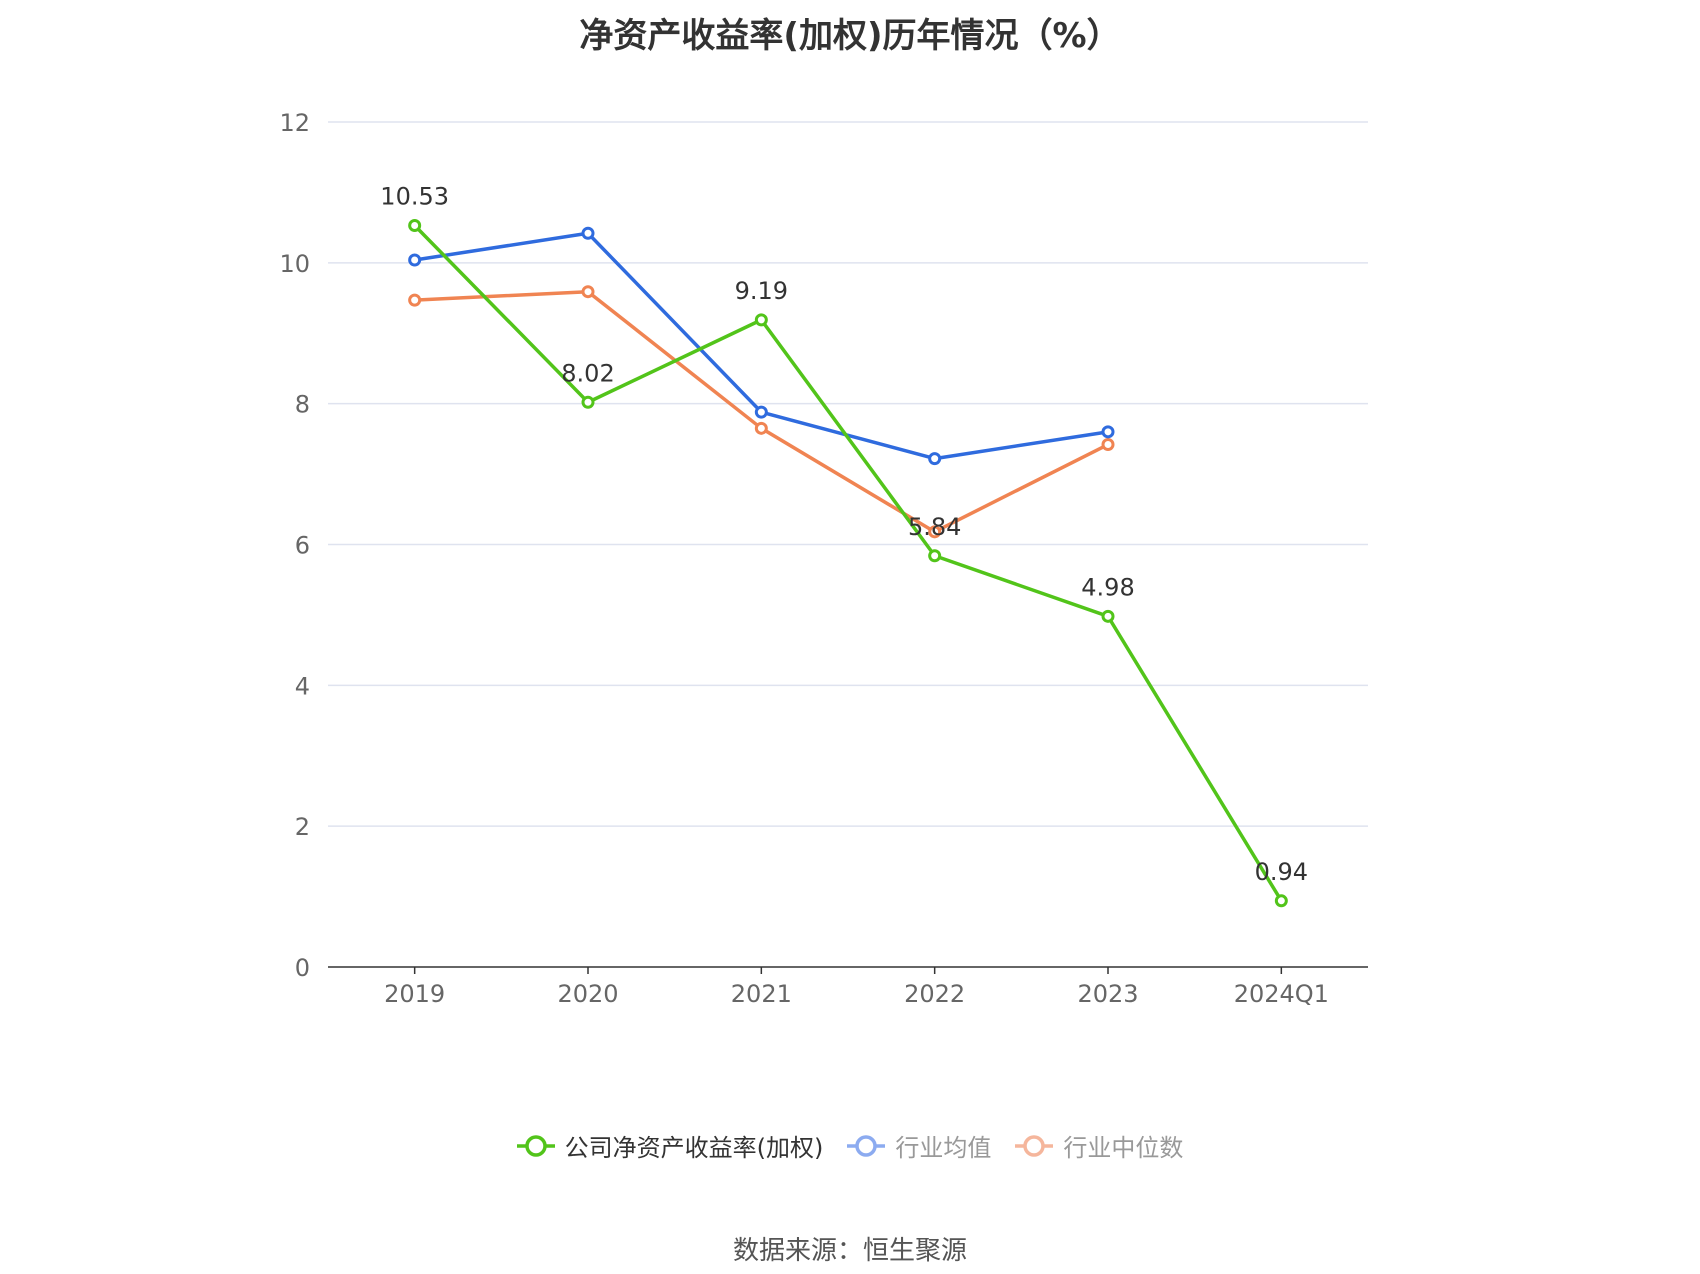 This screenshot has height=1274, width=1700. Describe the element at coordinates (294, 123) in the screenshot. I see `y-tick-label: 12` at that location.